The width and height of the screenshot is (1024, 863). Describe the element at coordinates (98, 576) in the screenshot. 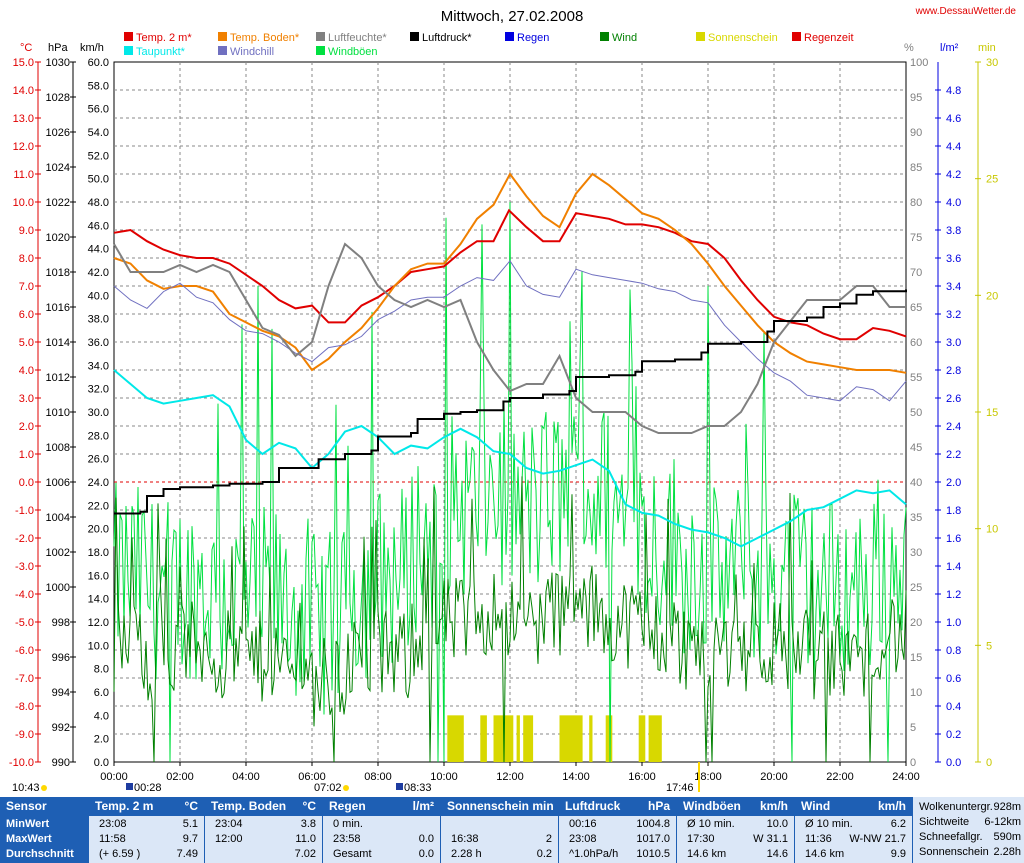

I see `wind-tick-22: 16.0` at that location.